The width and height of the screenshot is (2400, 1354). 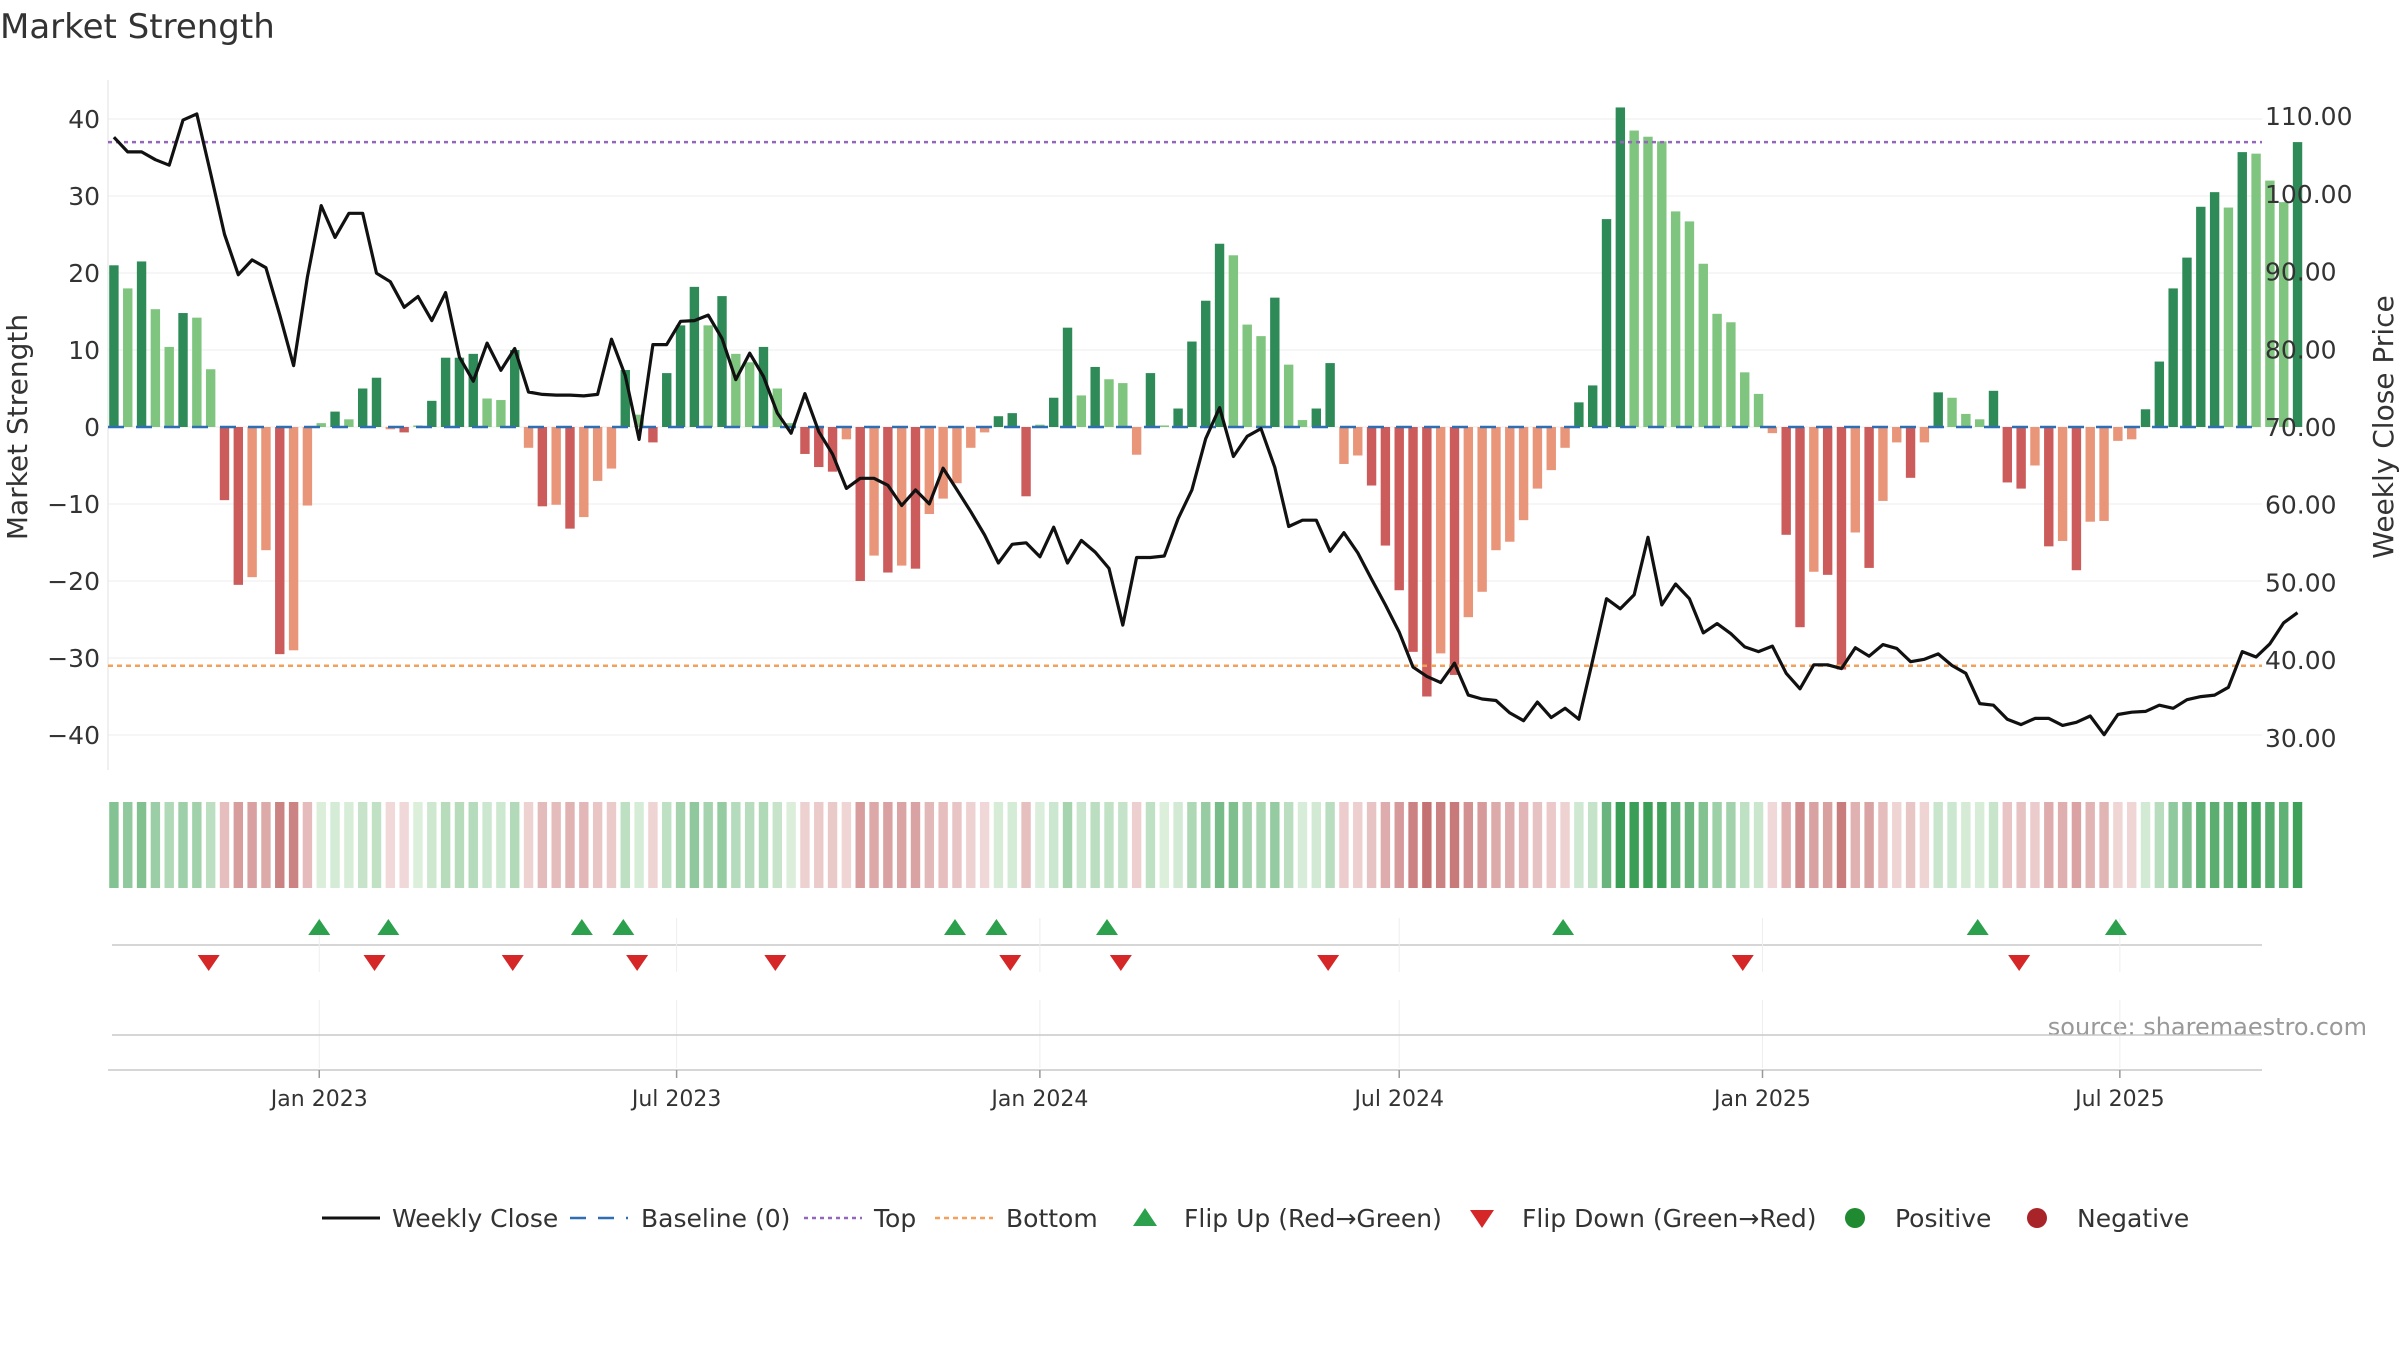 What do you see at coordinates (1206, 845) in the screenshot?
I see `heat-strip` at bounding box center [1206, 845].